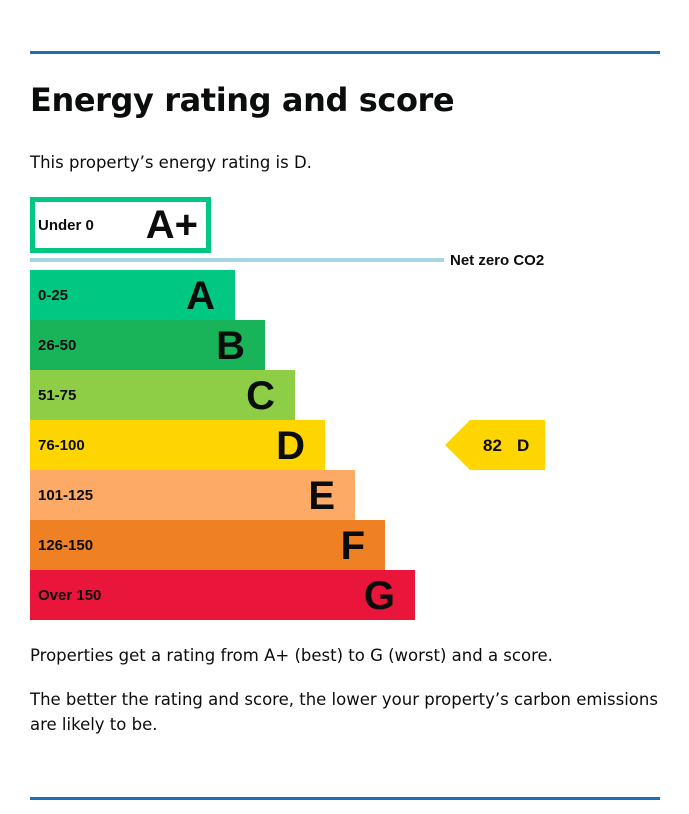 The height and width of the screenshot is (814, 689). I want to click on band-e-letter: E, so click(321, 496).